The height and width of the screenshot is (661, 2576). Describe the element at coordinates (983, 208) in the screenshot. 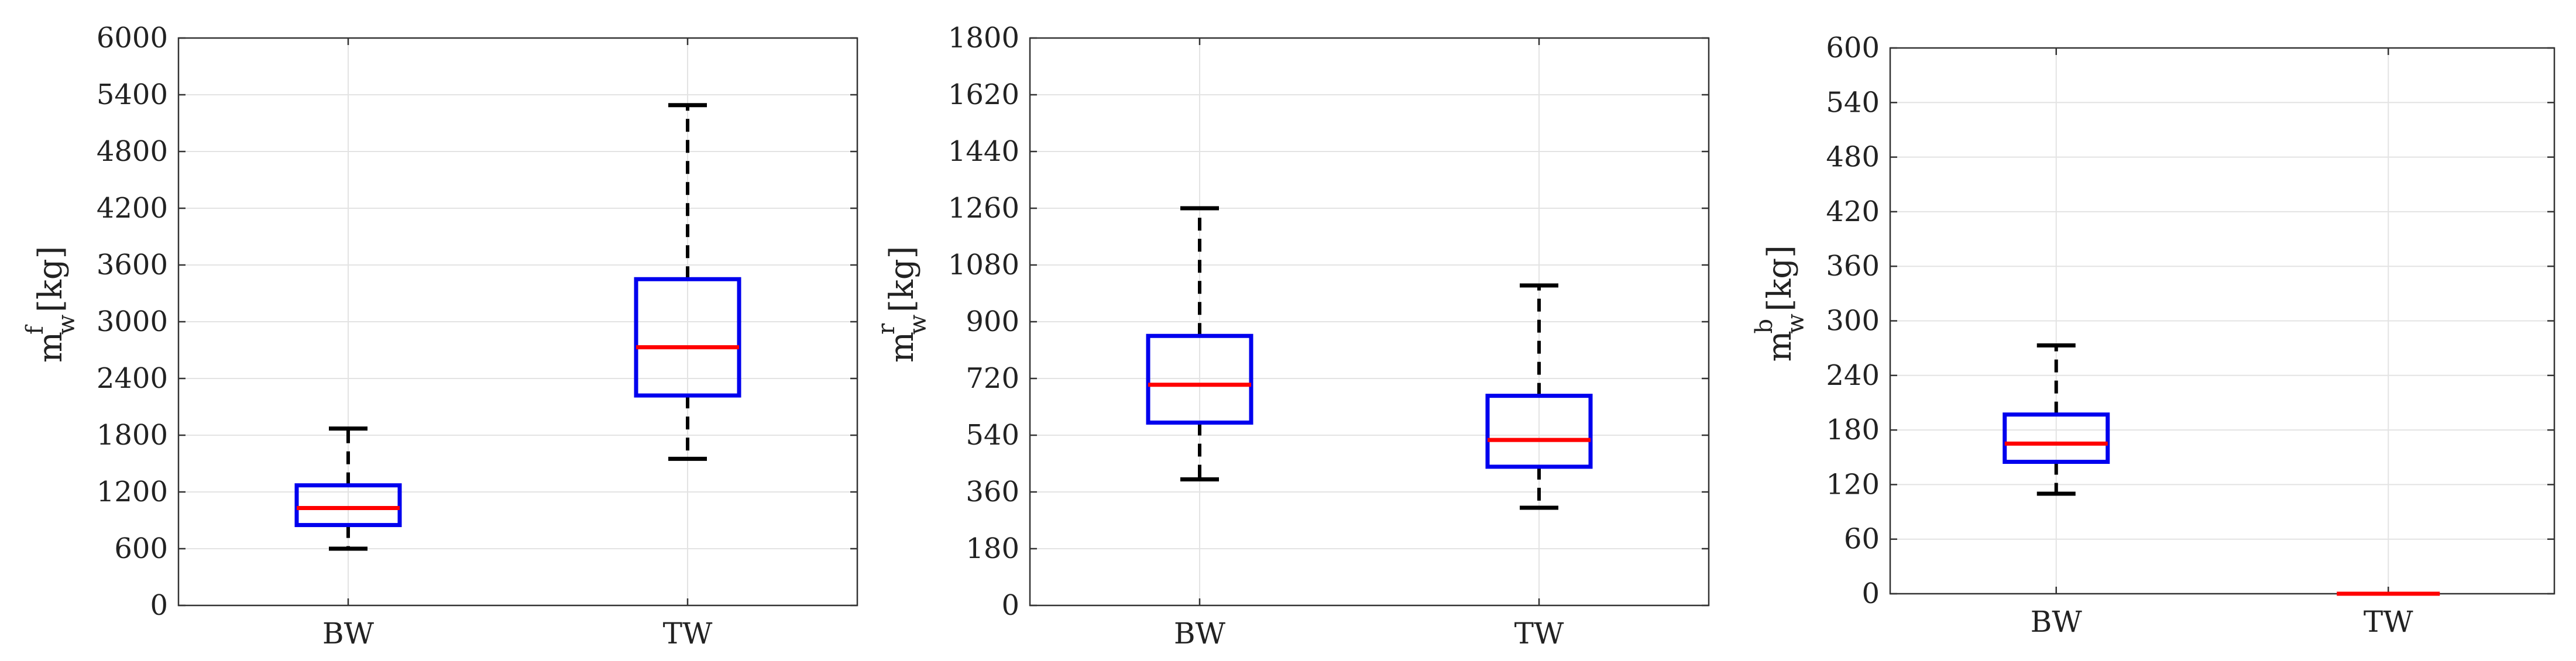

I see `y-tick-label: 1260` at that location.